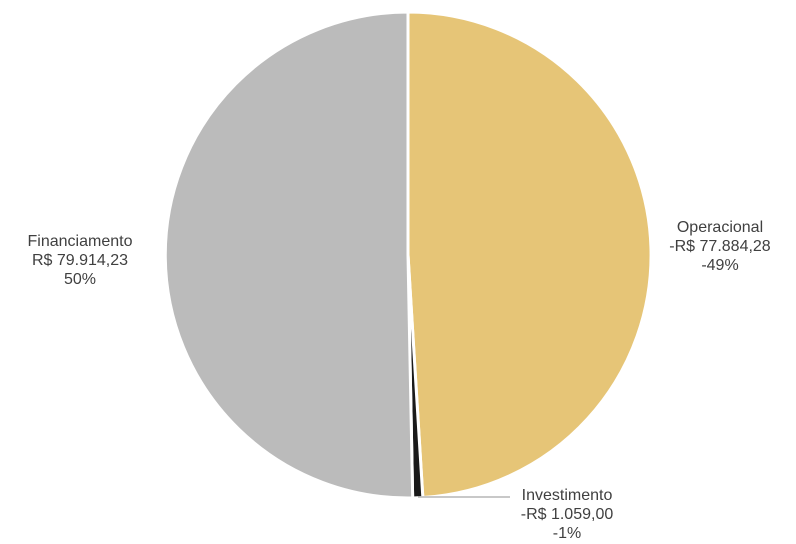  I want to click on slice-label-operacional: Operacional -R$ 77.884,28 -49%, so click(720, 246).